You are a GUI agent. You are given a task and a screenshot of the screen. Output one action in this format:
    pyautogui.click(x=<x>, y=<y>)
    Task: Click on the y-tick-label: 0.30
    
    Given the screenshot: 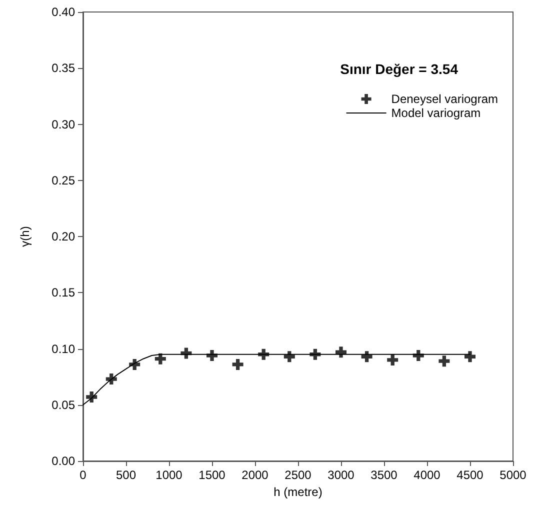 What is the action you would take?
    pyautogui.click(x=64, y=124)
    